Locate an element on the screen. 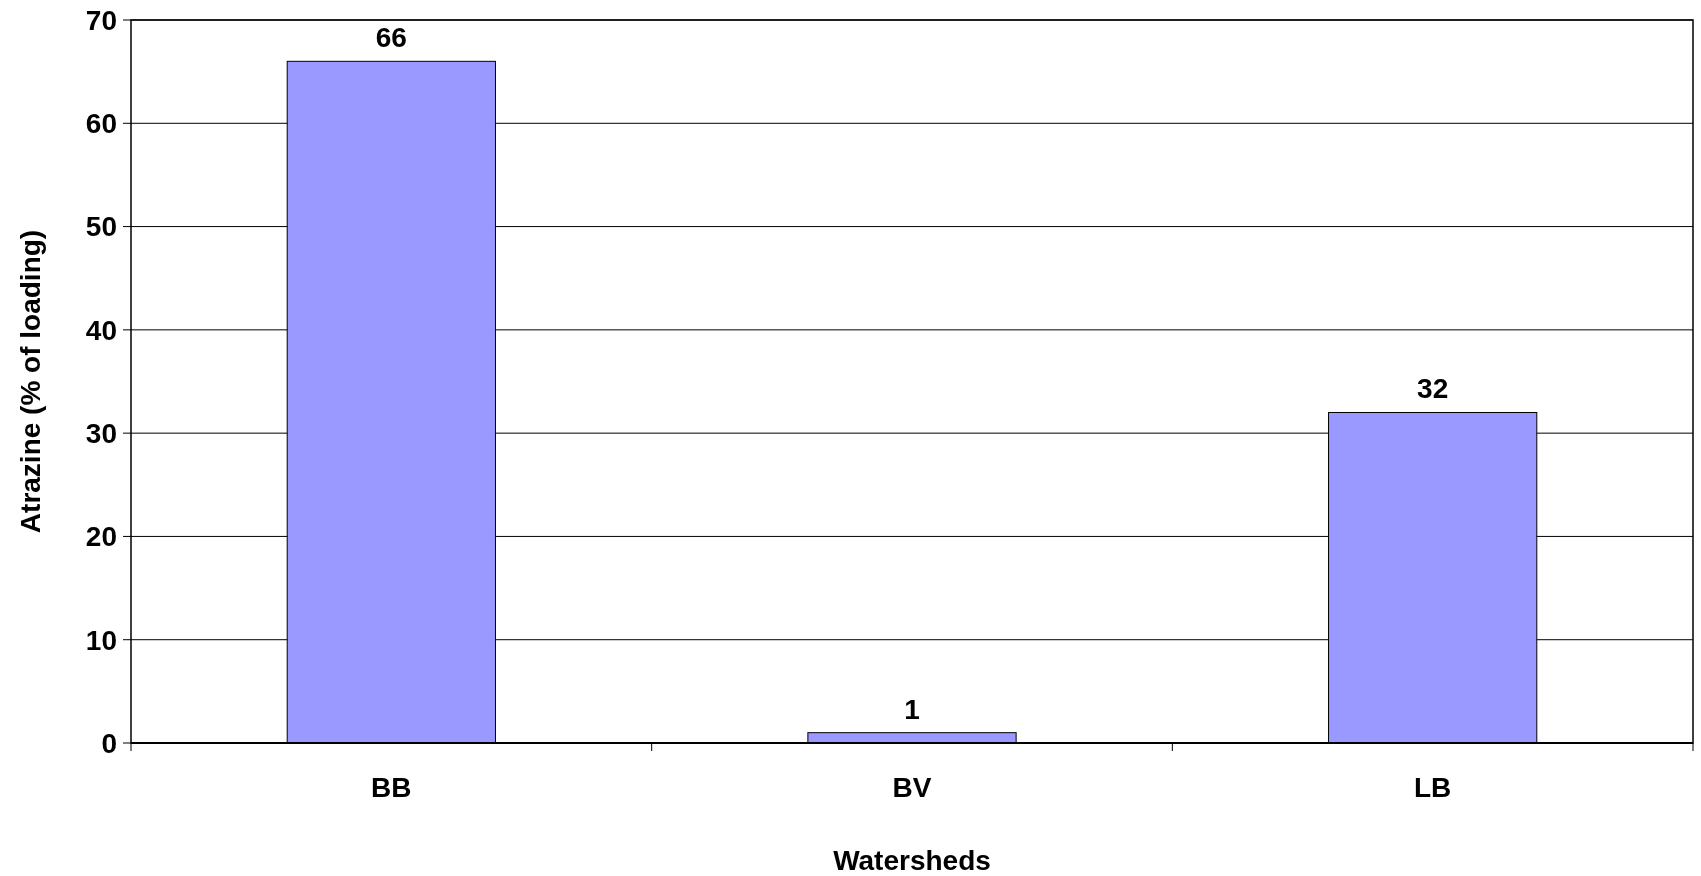 Image resolution: width=1701 pixels, height=876 pixels. y-tick-label: 0 is located at coordinates (109, 743).